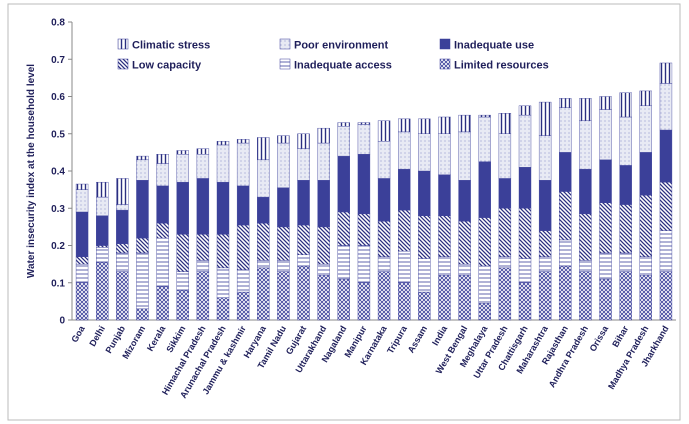 The image size is (689, 424). What do you see at coordinates (343, 66) in the screenshot?
I see `legend-label: Inadequate access` at bounding box center [343, 66].